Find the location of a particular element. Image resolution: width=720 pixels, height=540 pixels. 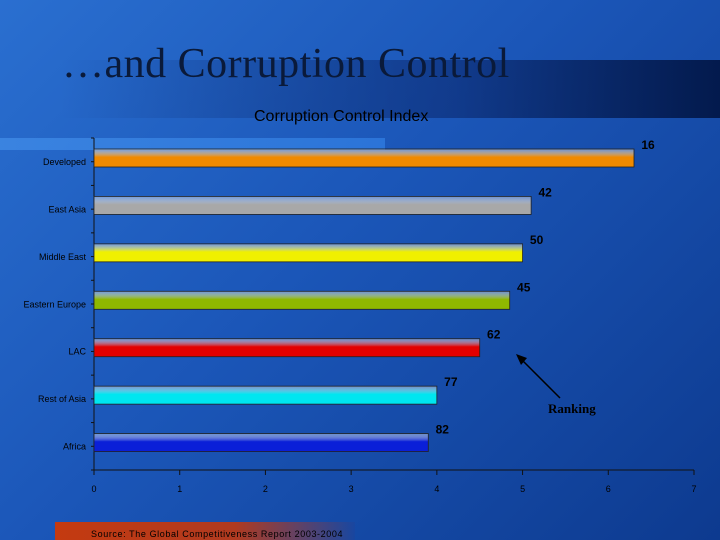

accent-band is located at coordinates (192, 144).